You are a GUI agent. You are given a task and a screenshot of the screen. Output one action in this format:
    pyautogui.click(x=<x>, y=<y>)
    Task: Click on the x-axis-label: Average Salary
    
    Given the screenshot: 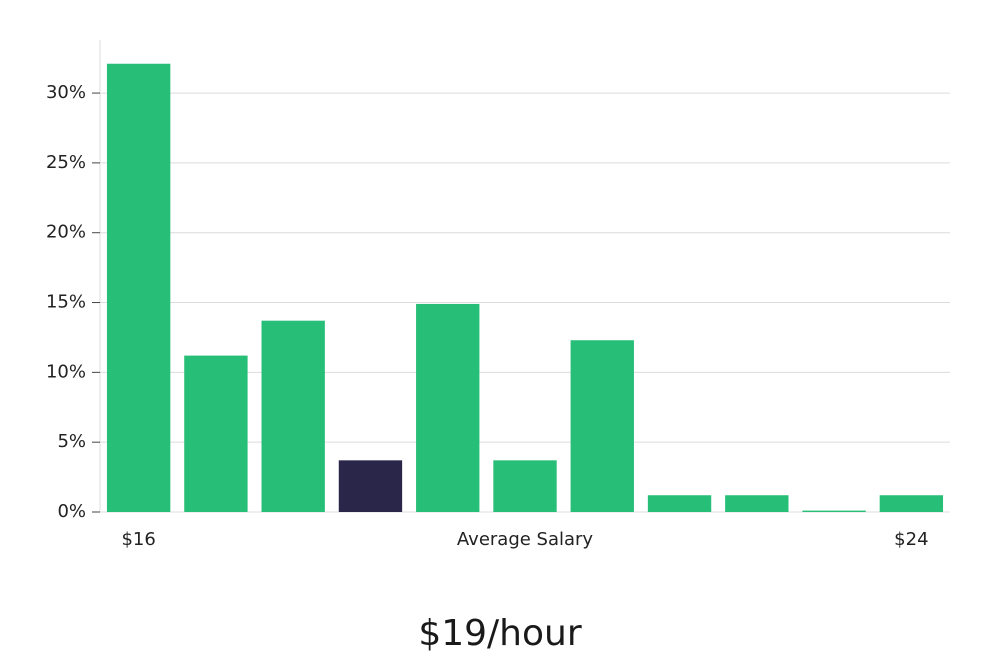 What is the action you would take?
    pyautogui.click(x=525, y=539)
    